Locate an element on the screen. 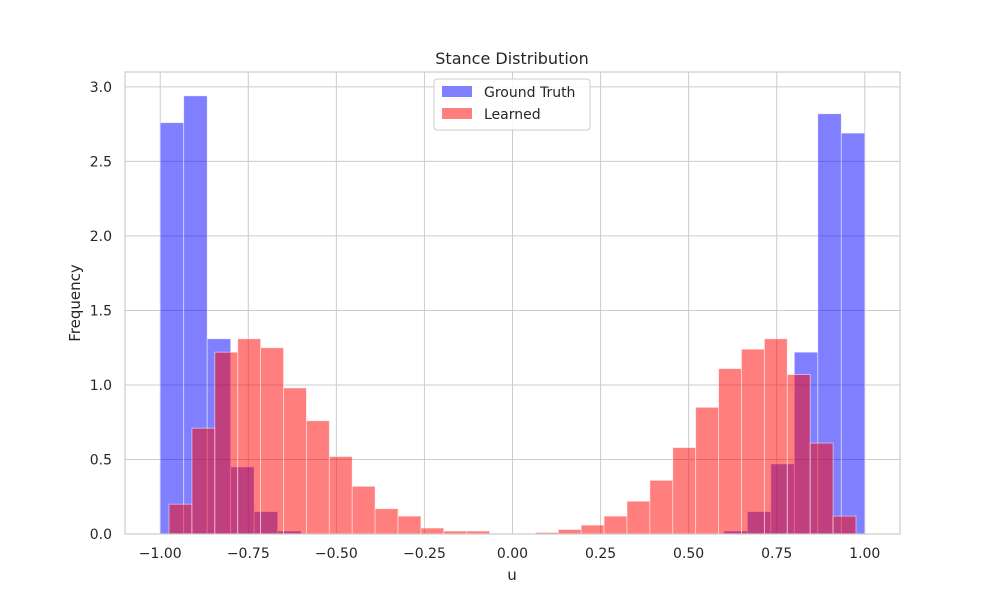 Image resolution: width=1000 pixels, height=600 pixels. x-tick-label: 0.25 is located at coordinates (600, 554).